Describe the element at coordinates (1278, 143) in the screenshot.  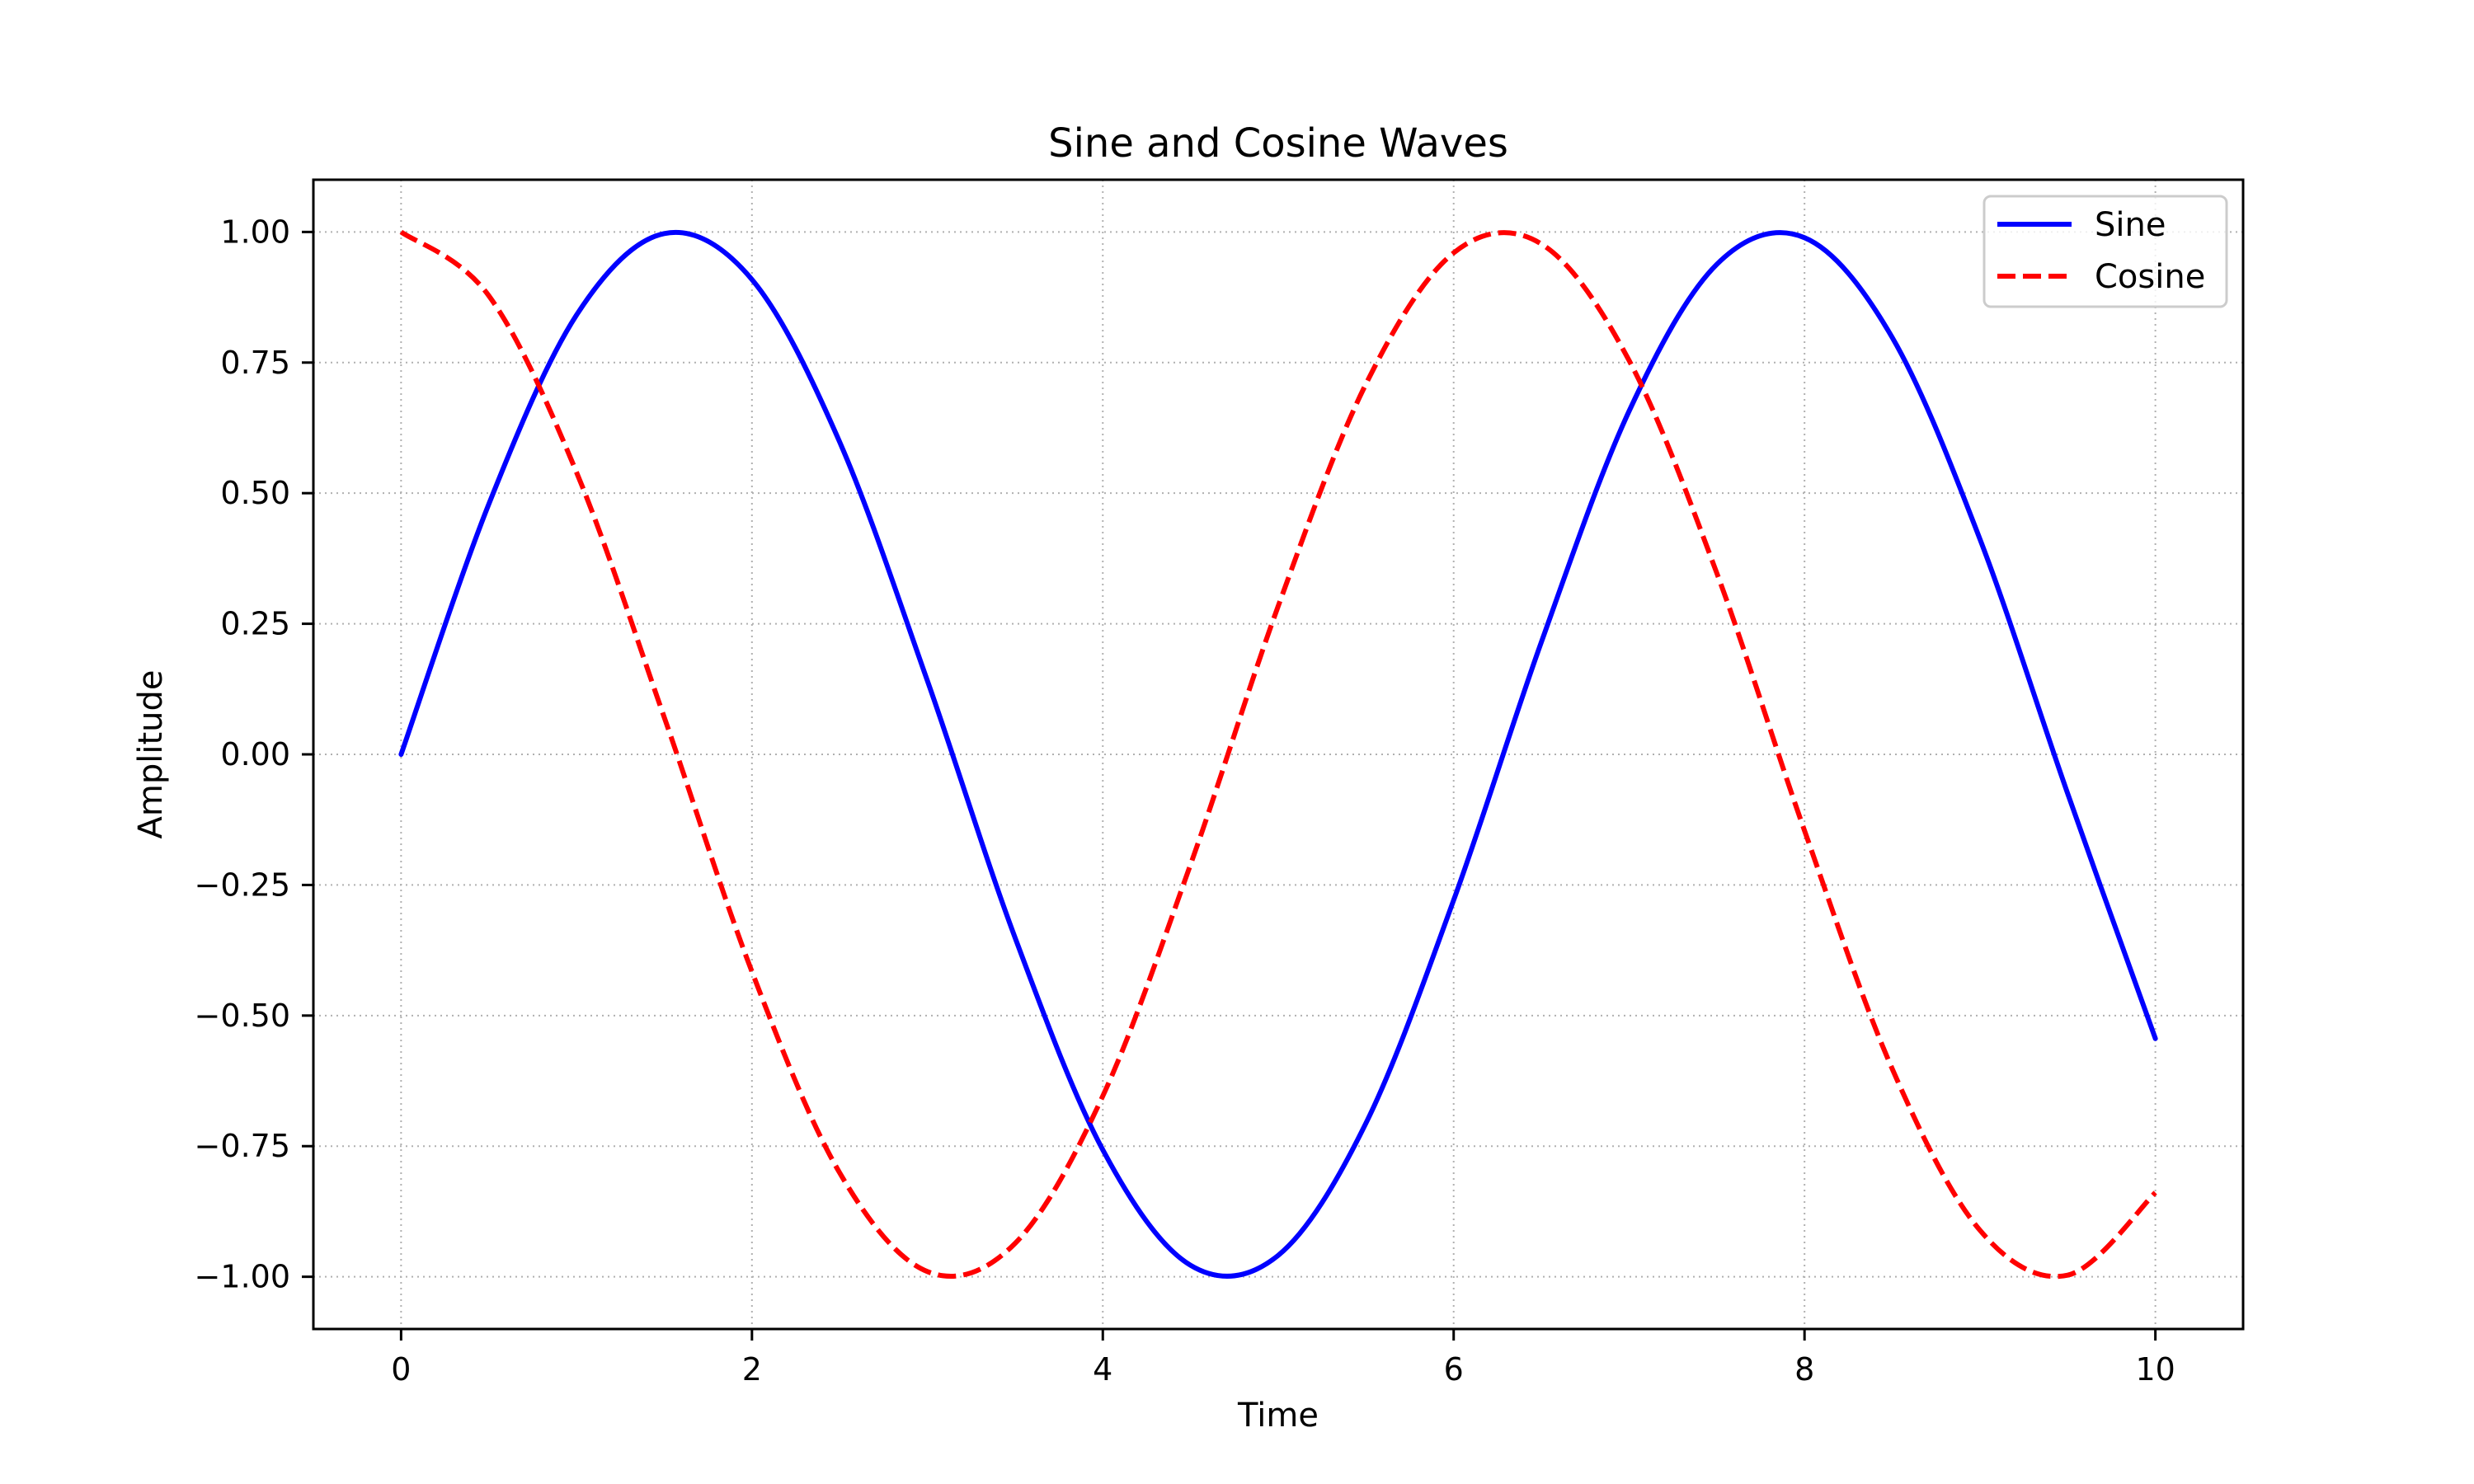
I see `chart-title: Sine and Cosine Waves` at that location.